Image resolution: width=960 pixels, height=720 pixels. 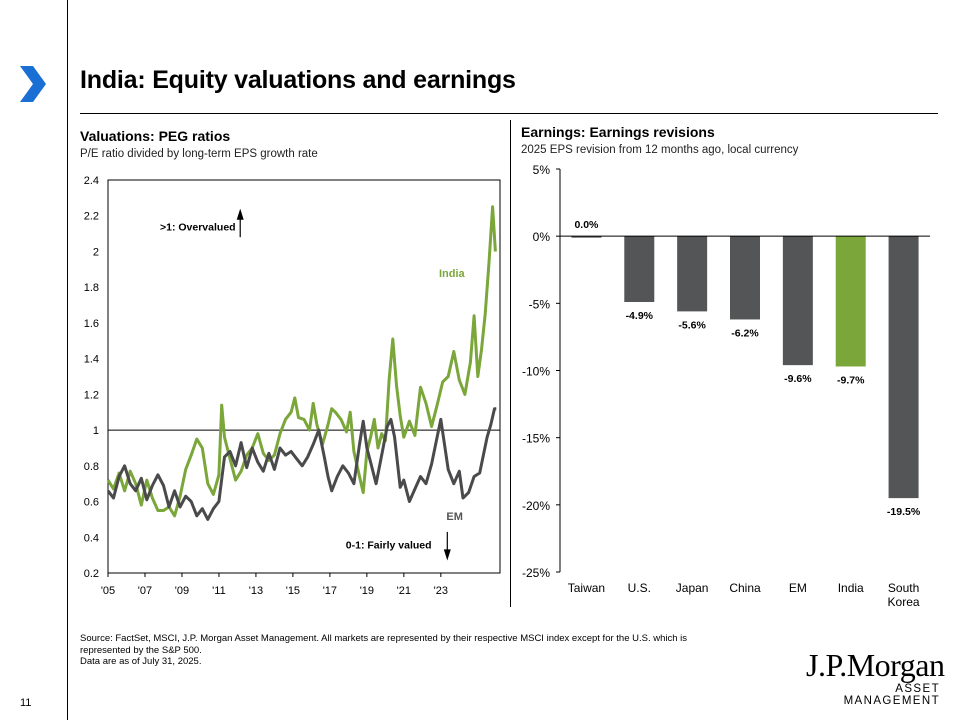 I want to click on bar-china, so click(x=745, y=278).